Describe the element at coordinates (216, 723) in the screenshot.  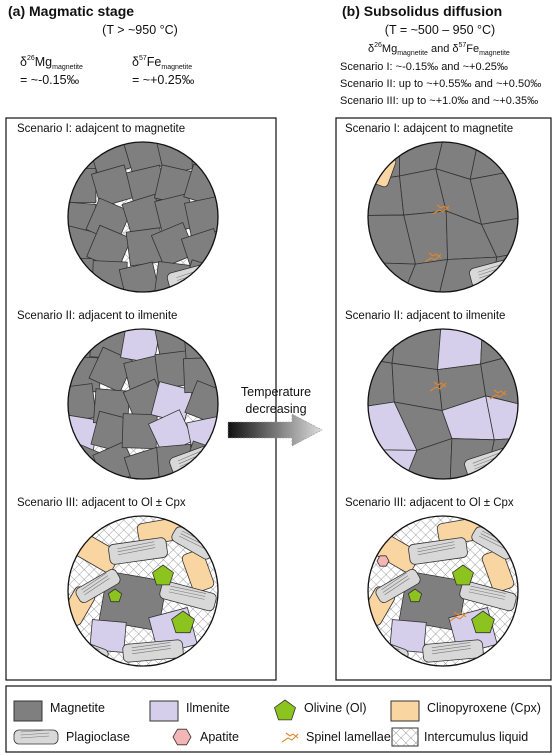
I see `legend-swatches` at that location.